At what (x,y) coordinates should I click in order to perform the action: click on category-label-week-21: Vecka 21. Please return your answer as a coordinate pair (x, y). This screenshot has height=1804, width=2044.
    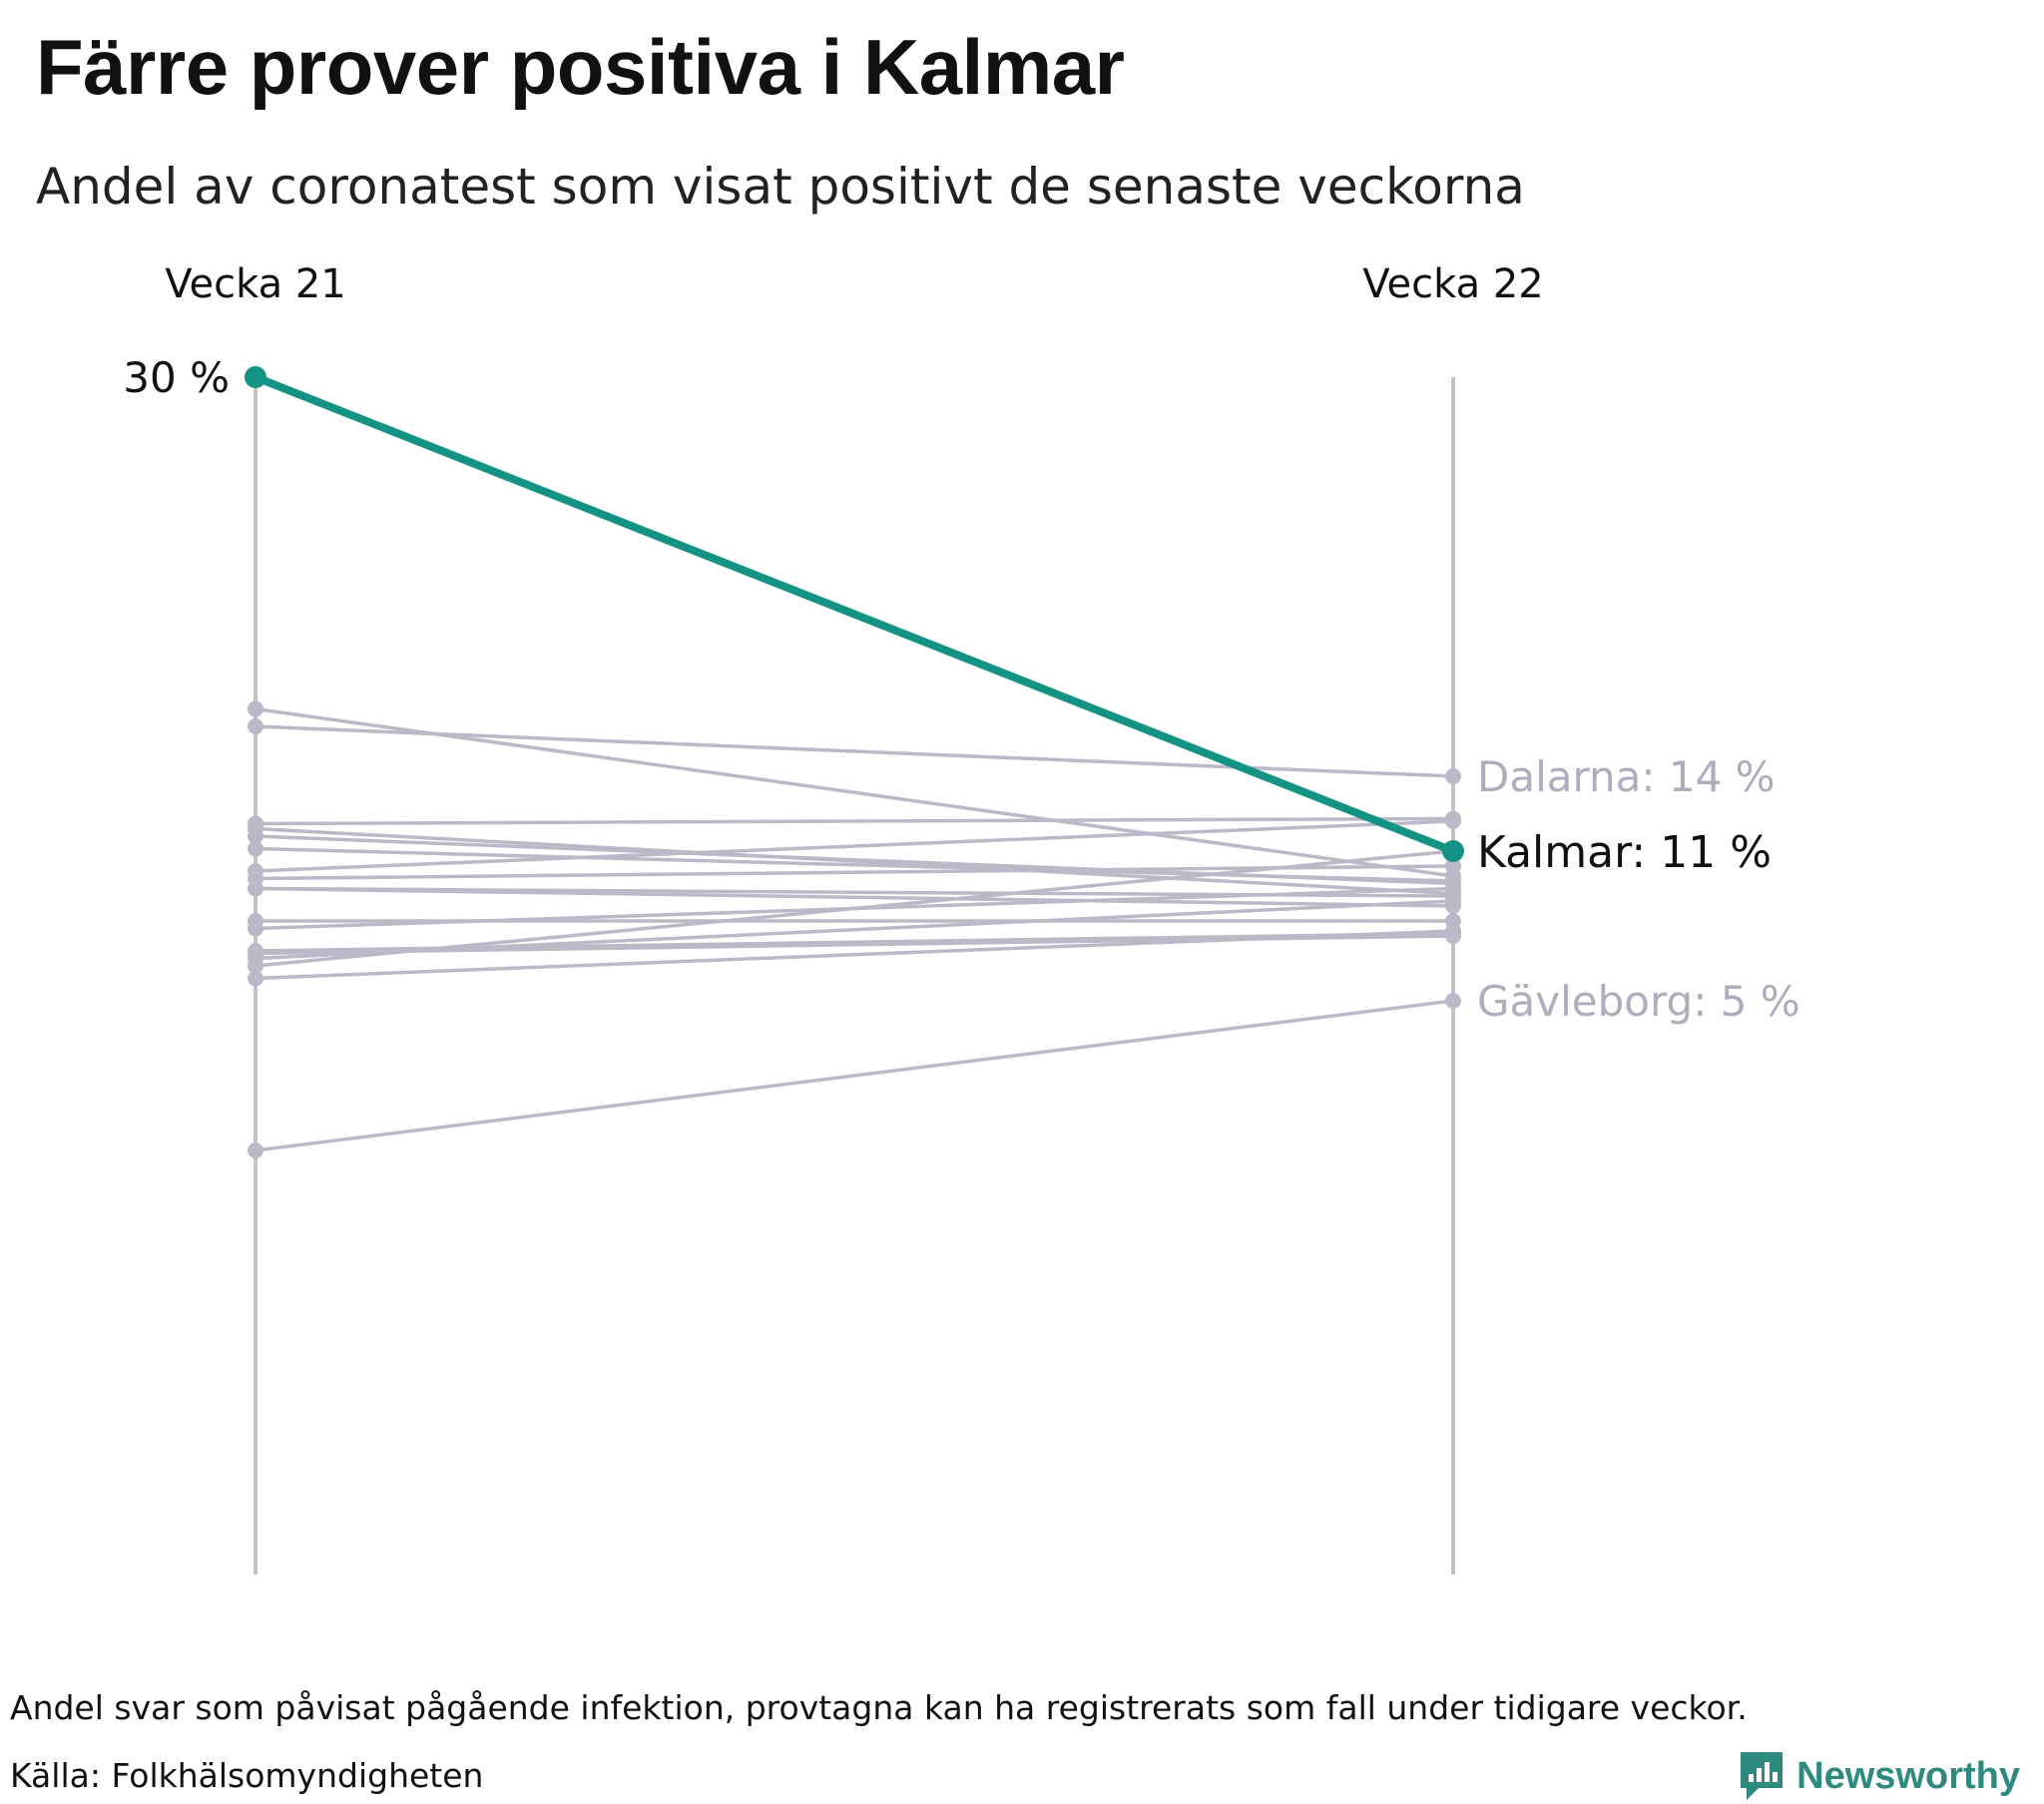
    Looking at the image, I should click on (255, 284).